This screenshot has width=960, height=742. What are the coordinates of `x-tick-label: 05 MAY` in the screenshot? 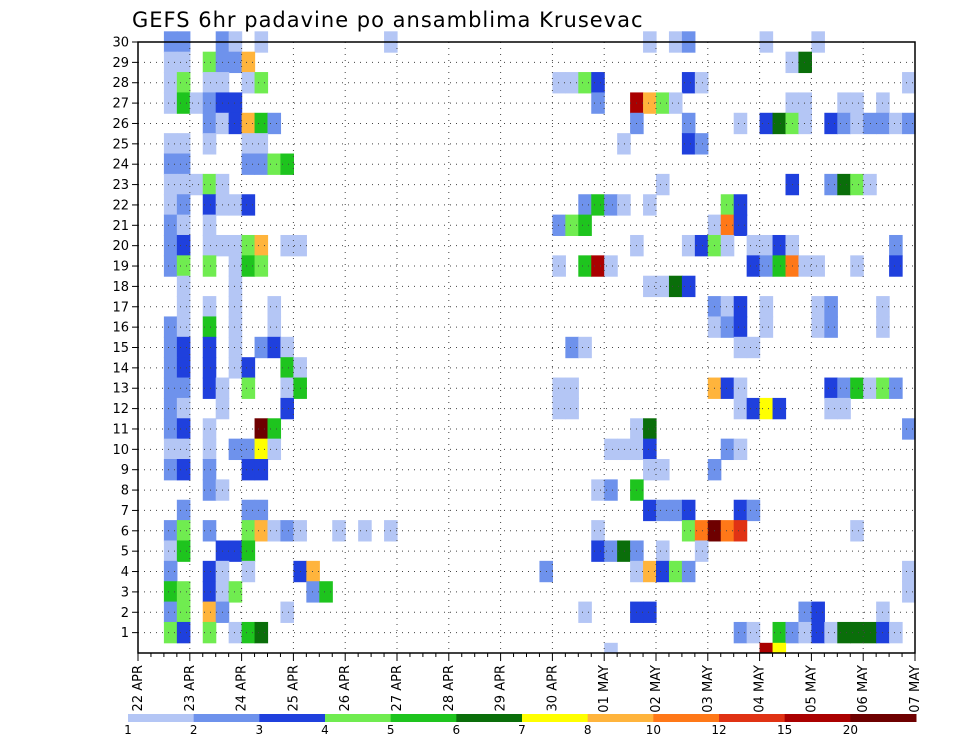 It's located at (811, 689).